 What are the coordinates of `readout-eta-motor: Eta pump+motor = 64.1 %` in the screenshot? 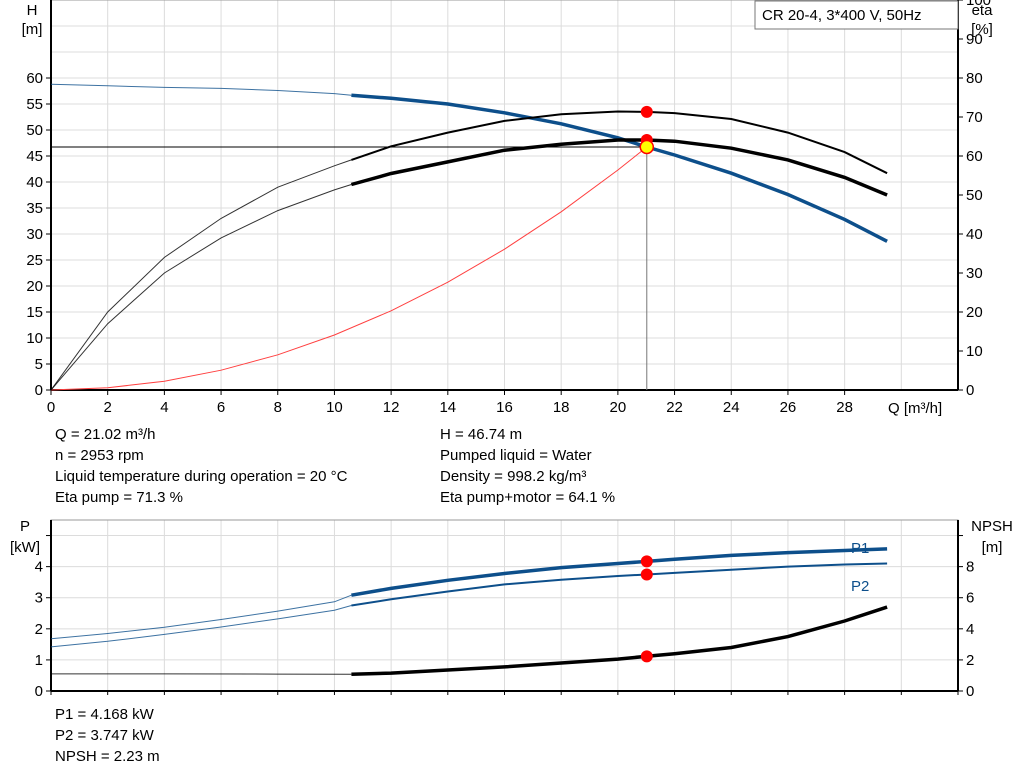 It's located at (528, 497).